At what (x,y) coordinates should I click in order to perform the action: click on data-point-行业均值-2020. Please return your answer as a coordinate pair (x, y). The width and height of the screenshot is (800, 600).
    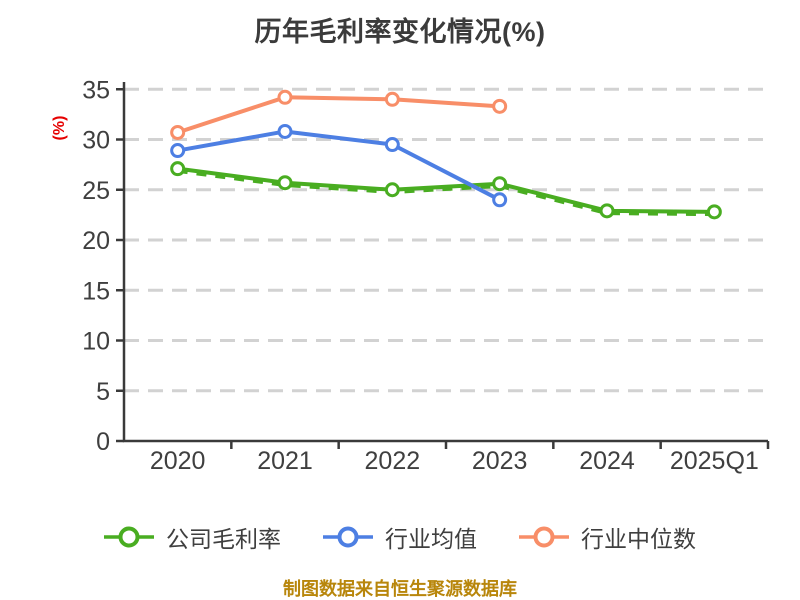
    Looking at the image, I should click on (178, 151).